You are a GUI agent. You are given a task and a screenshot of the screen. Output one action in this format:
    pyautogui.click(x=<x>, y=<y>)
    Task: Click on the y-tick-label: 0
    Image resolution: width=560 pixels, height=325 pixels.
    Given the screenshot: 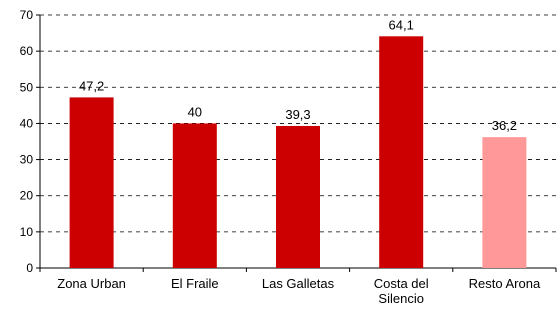 What is the action you would take?
    pyautogui.click(x=29, y=268)
    